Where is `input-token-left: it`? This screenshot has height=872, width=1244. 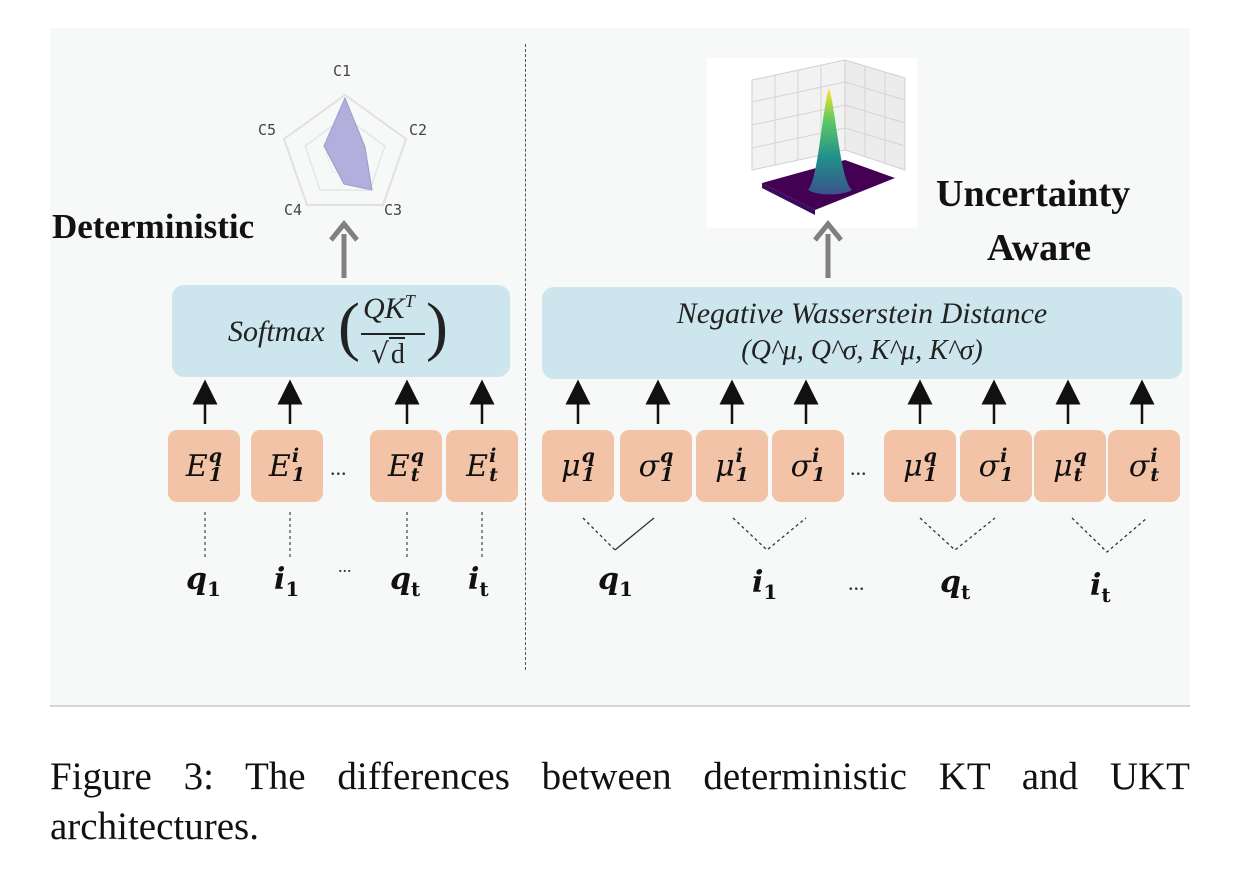 input-token-left: it is located at coordinates (478, 581).